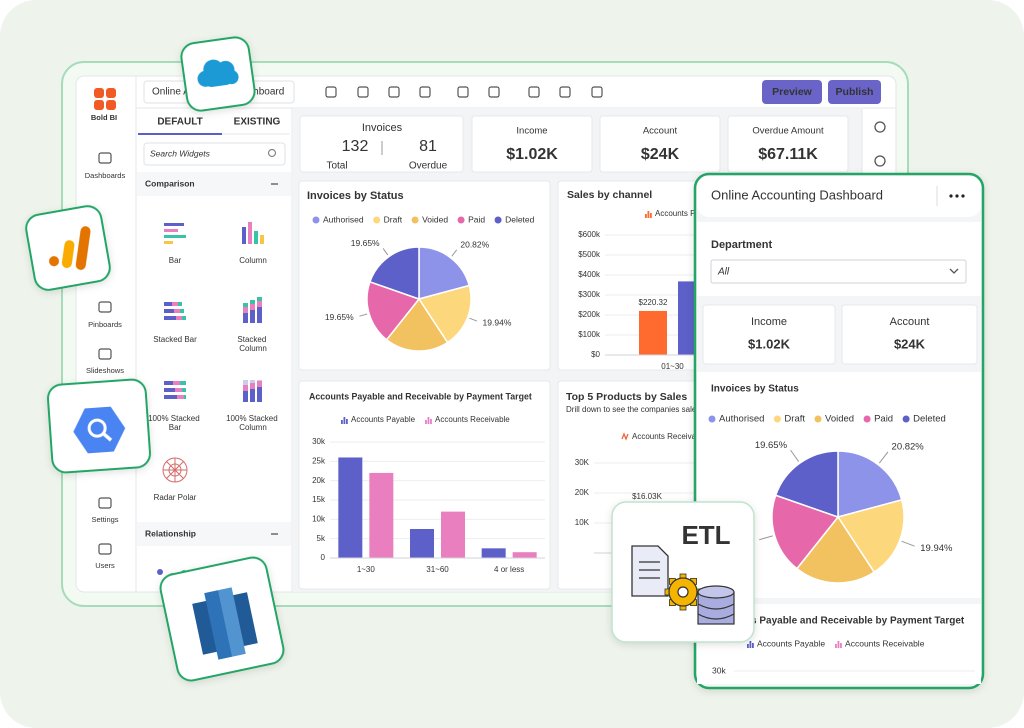 This screenshot has width=1024, height=728. Describe the element at coordinates (105, 361) in the screenshot. I see `nav-item: Slideshows` at that location.